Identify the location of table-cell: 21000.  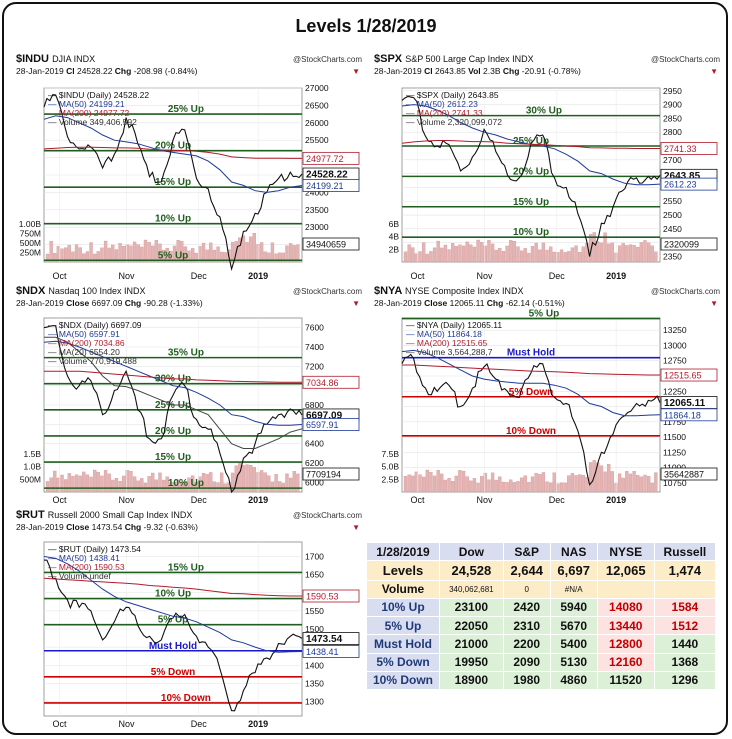
(471, 644).